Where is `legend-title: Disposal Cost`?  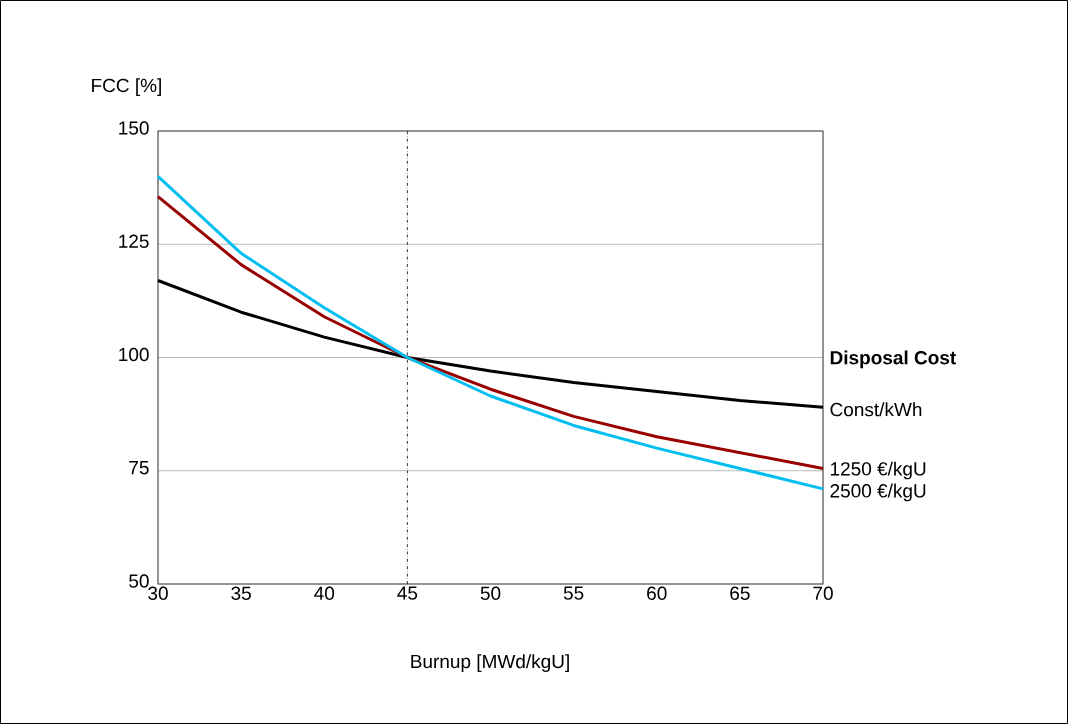
legend-title: Disposal Cost is located at coordinates (893, 359).